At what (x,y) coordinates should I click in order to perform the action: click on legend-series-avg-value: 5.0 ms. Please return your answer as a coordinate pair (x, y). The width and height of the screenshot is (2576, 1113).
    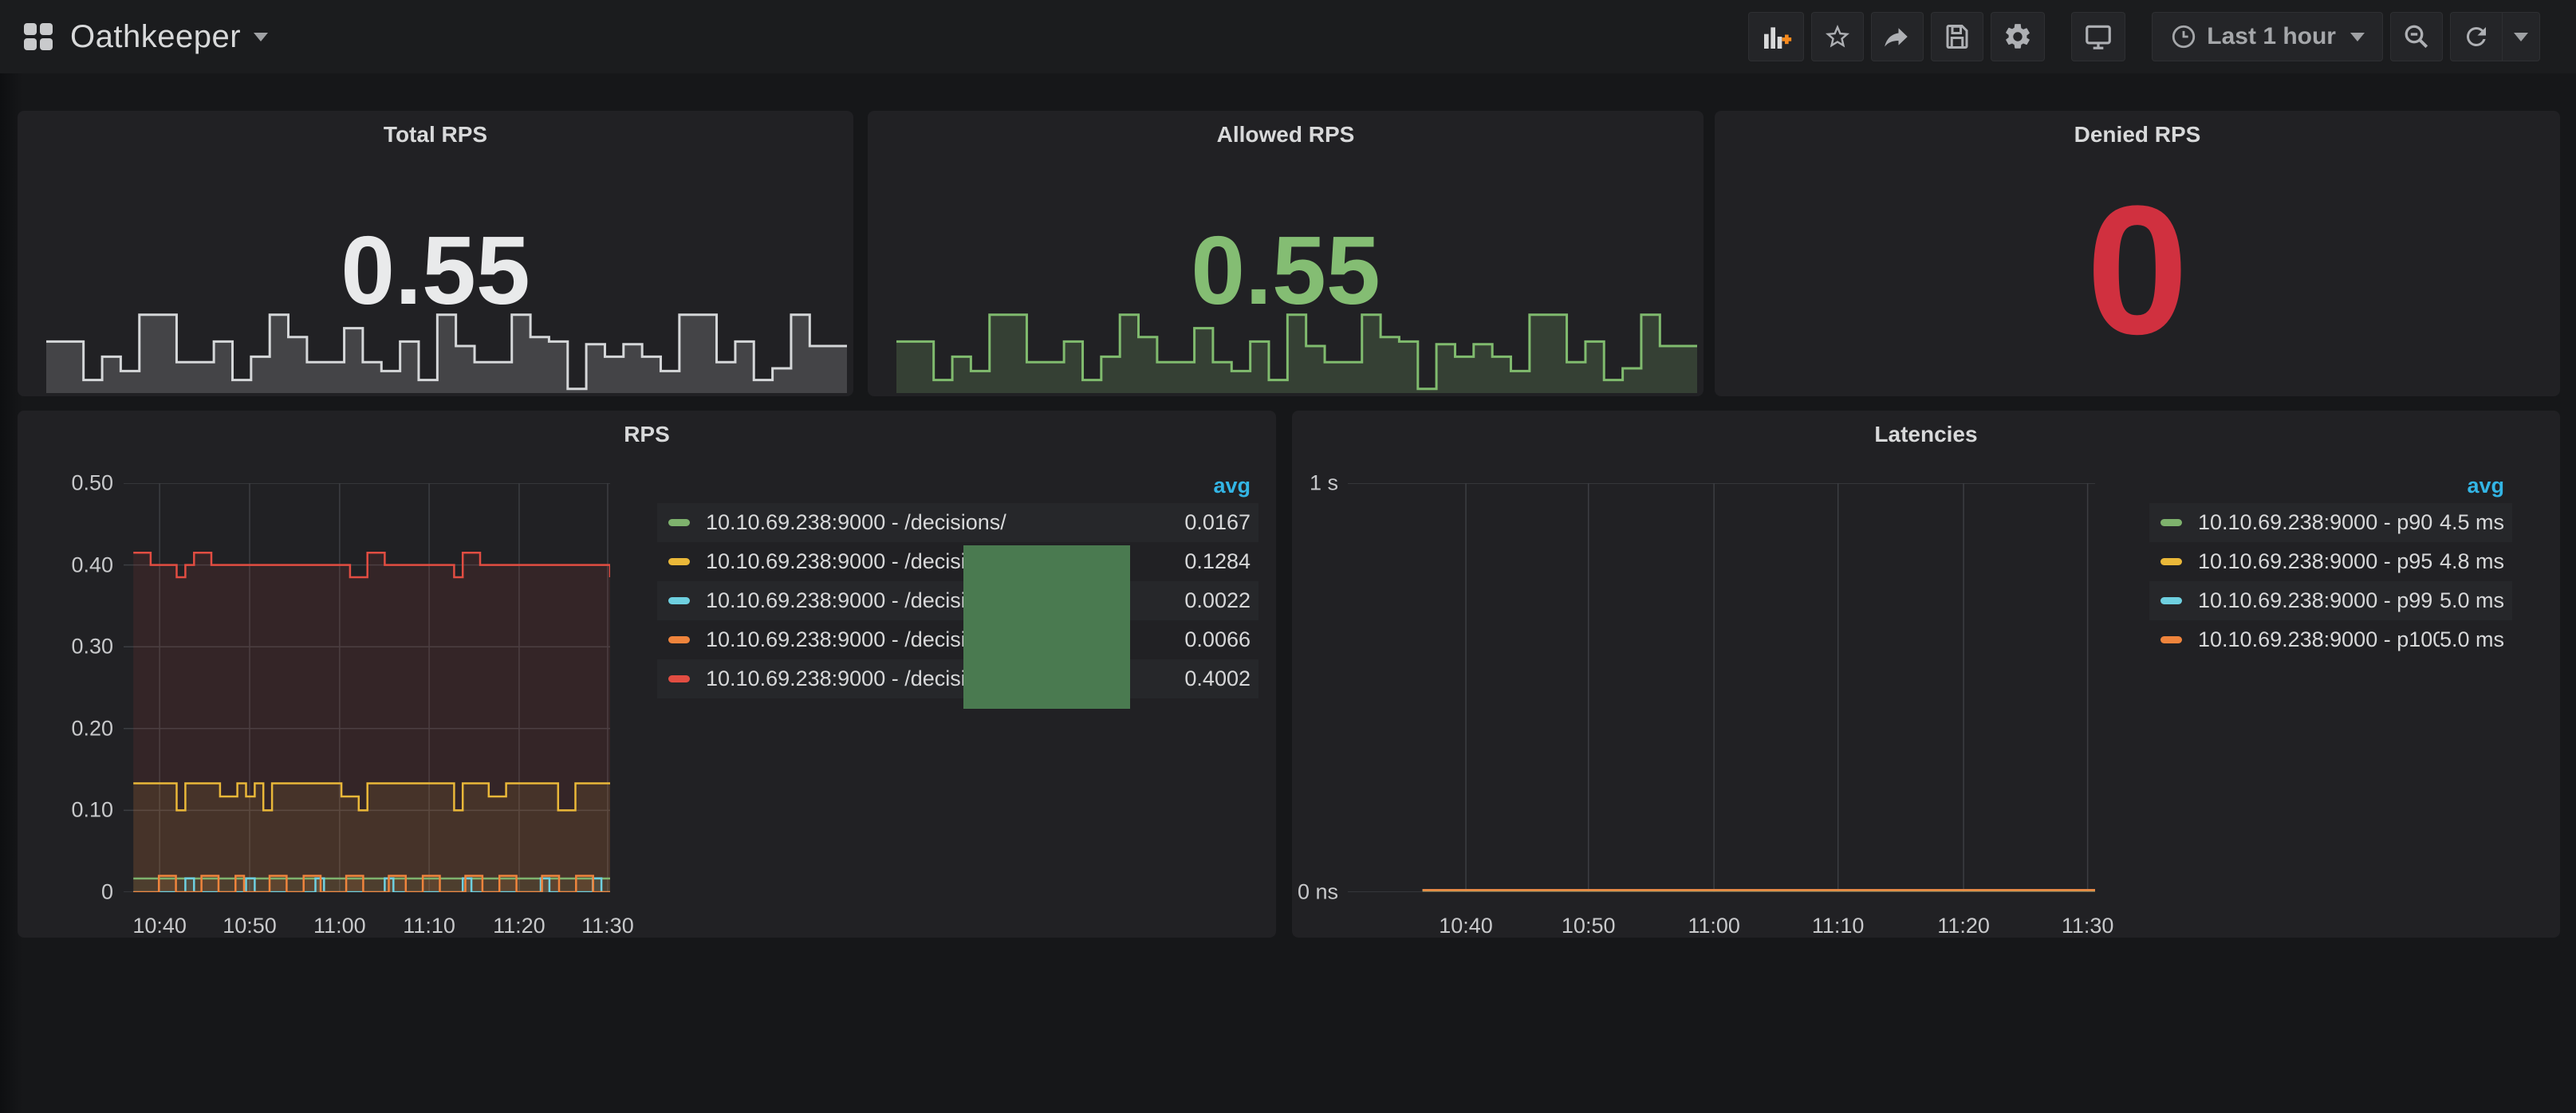
    Looking at the image, I should click on (2471, 639).